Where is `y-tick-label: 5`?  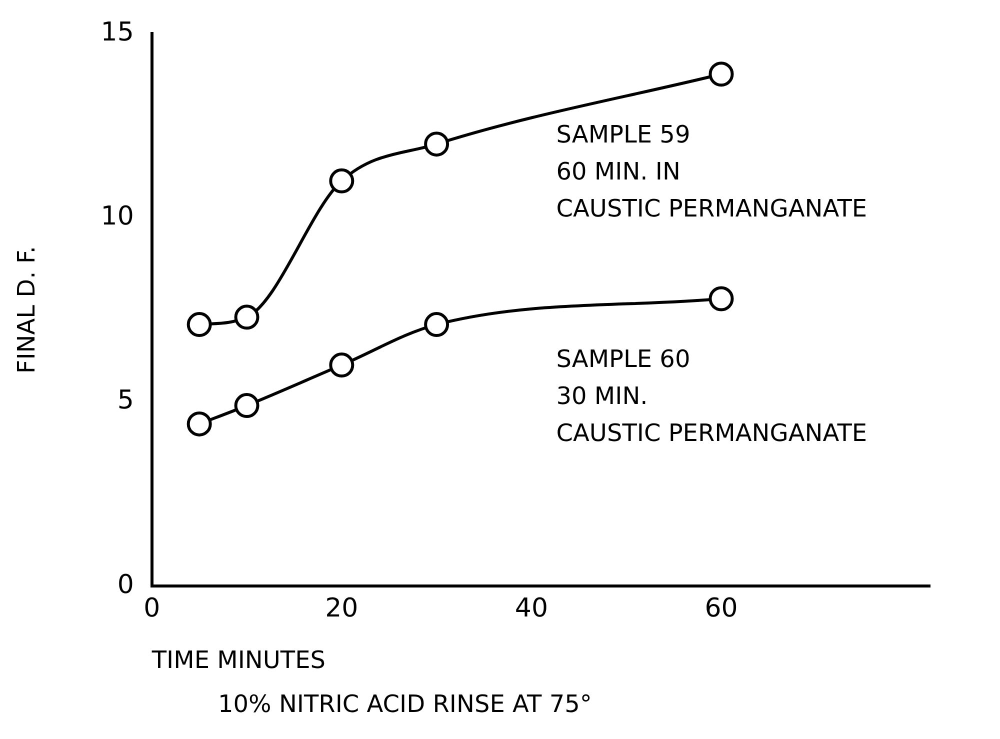 y-tick-label: 5 is located at coordinates (125, 401).